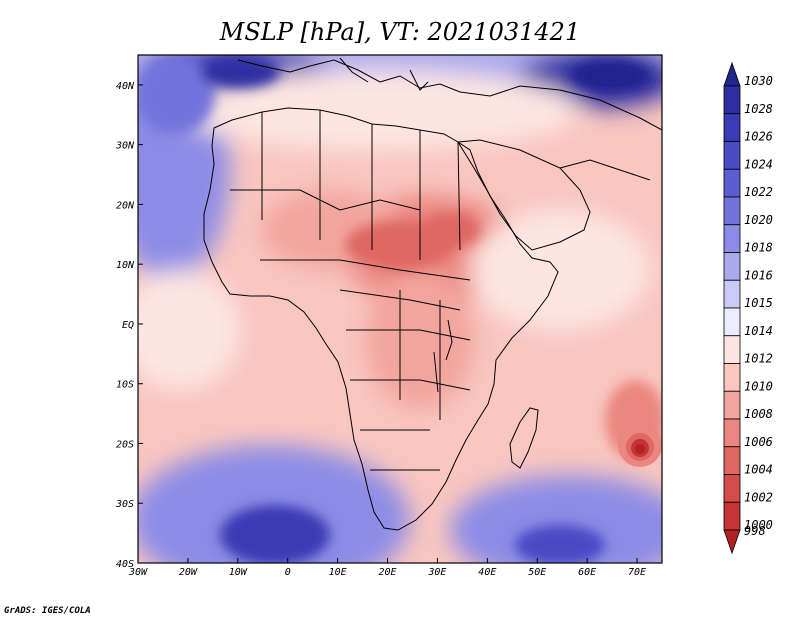 The width and height of the screenshot is (800, 618). I want to click on lon-tick-label: 20E, so click(387, 572).